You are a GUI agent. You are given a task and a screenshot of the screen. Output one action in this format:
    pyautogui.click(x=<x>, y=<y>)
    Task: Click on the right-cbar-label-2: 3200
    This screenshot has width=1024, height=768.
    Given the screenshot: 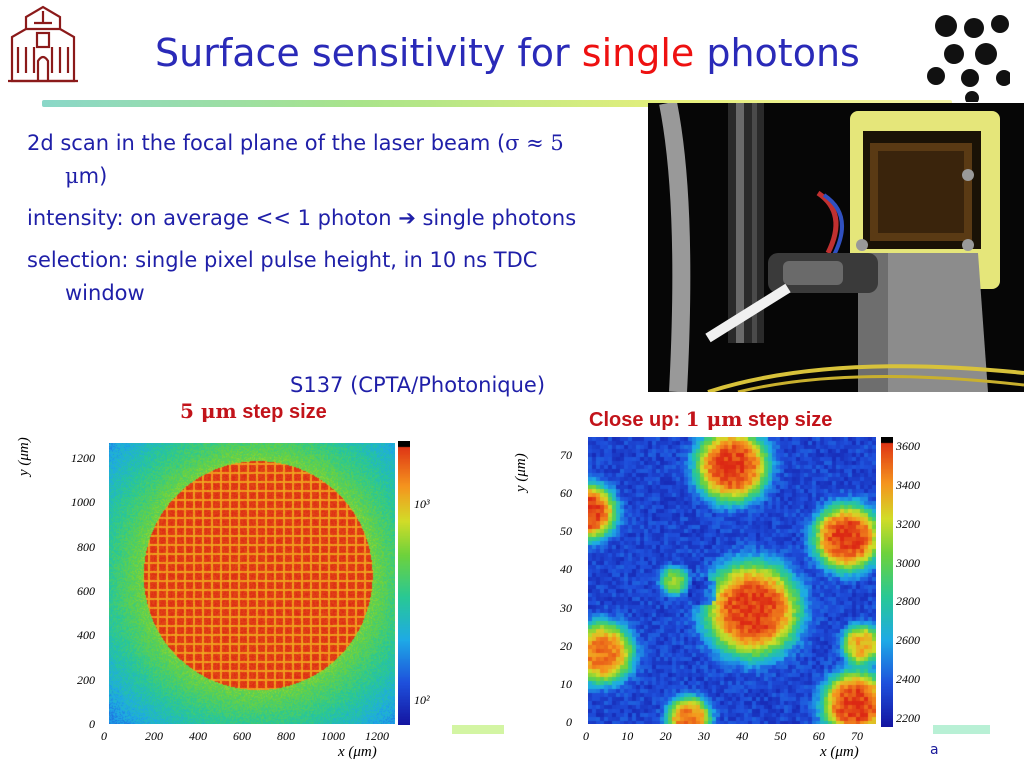 What is the action you would take?
    pyautogui.click(x=908, y=523)
    